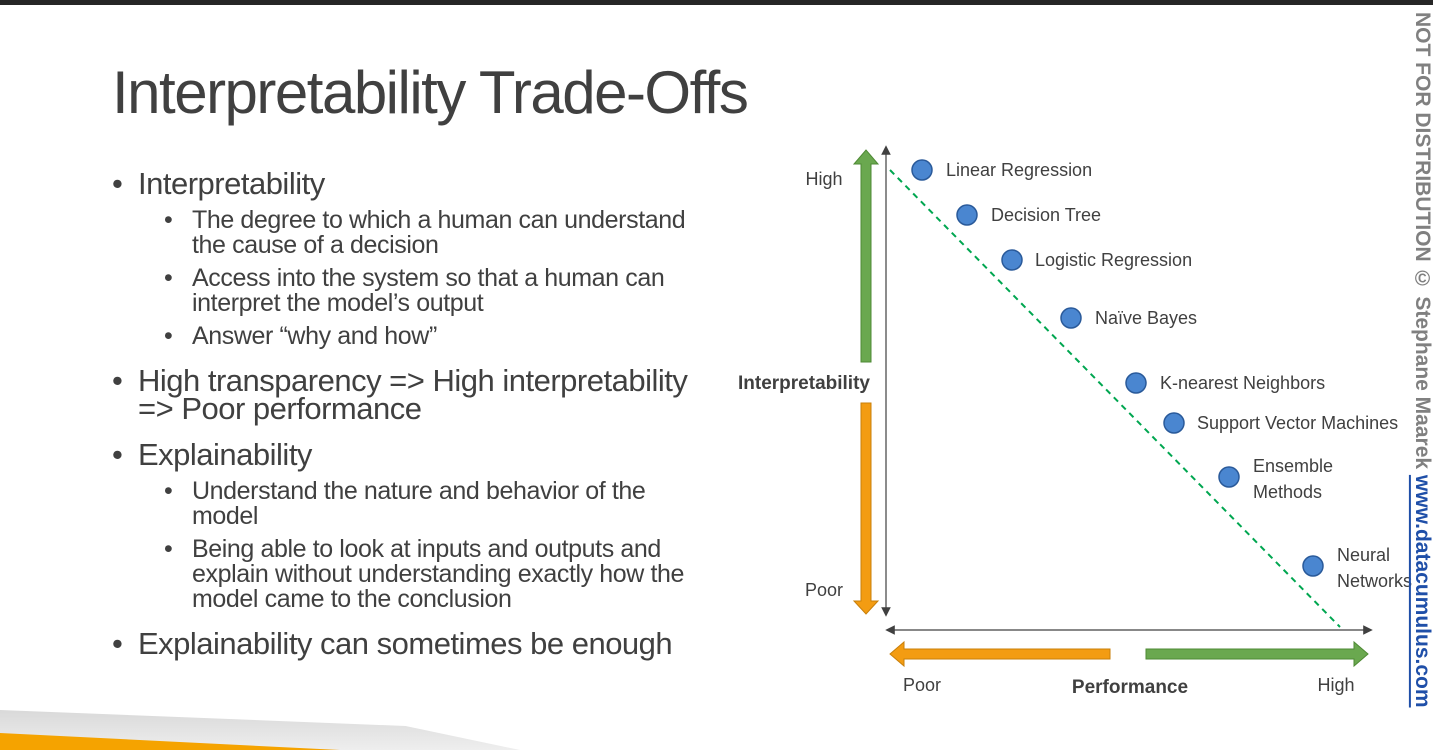 The width and height of the screenshot is (1433, 750). Describe the element at coordinates (1146, 318) in the screenshot. I see `model-label: Naïve Bayes` at that location.